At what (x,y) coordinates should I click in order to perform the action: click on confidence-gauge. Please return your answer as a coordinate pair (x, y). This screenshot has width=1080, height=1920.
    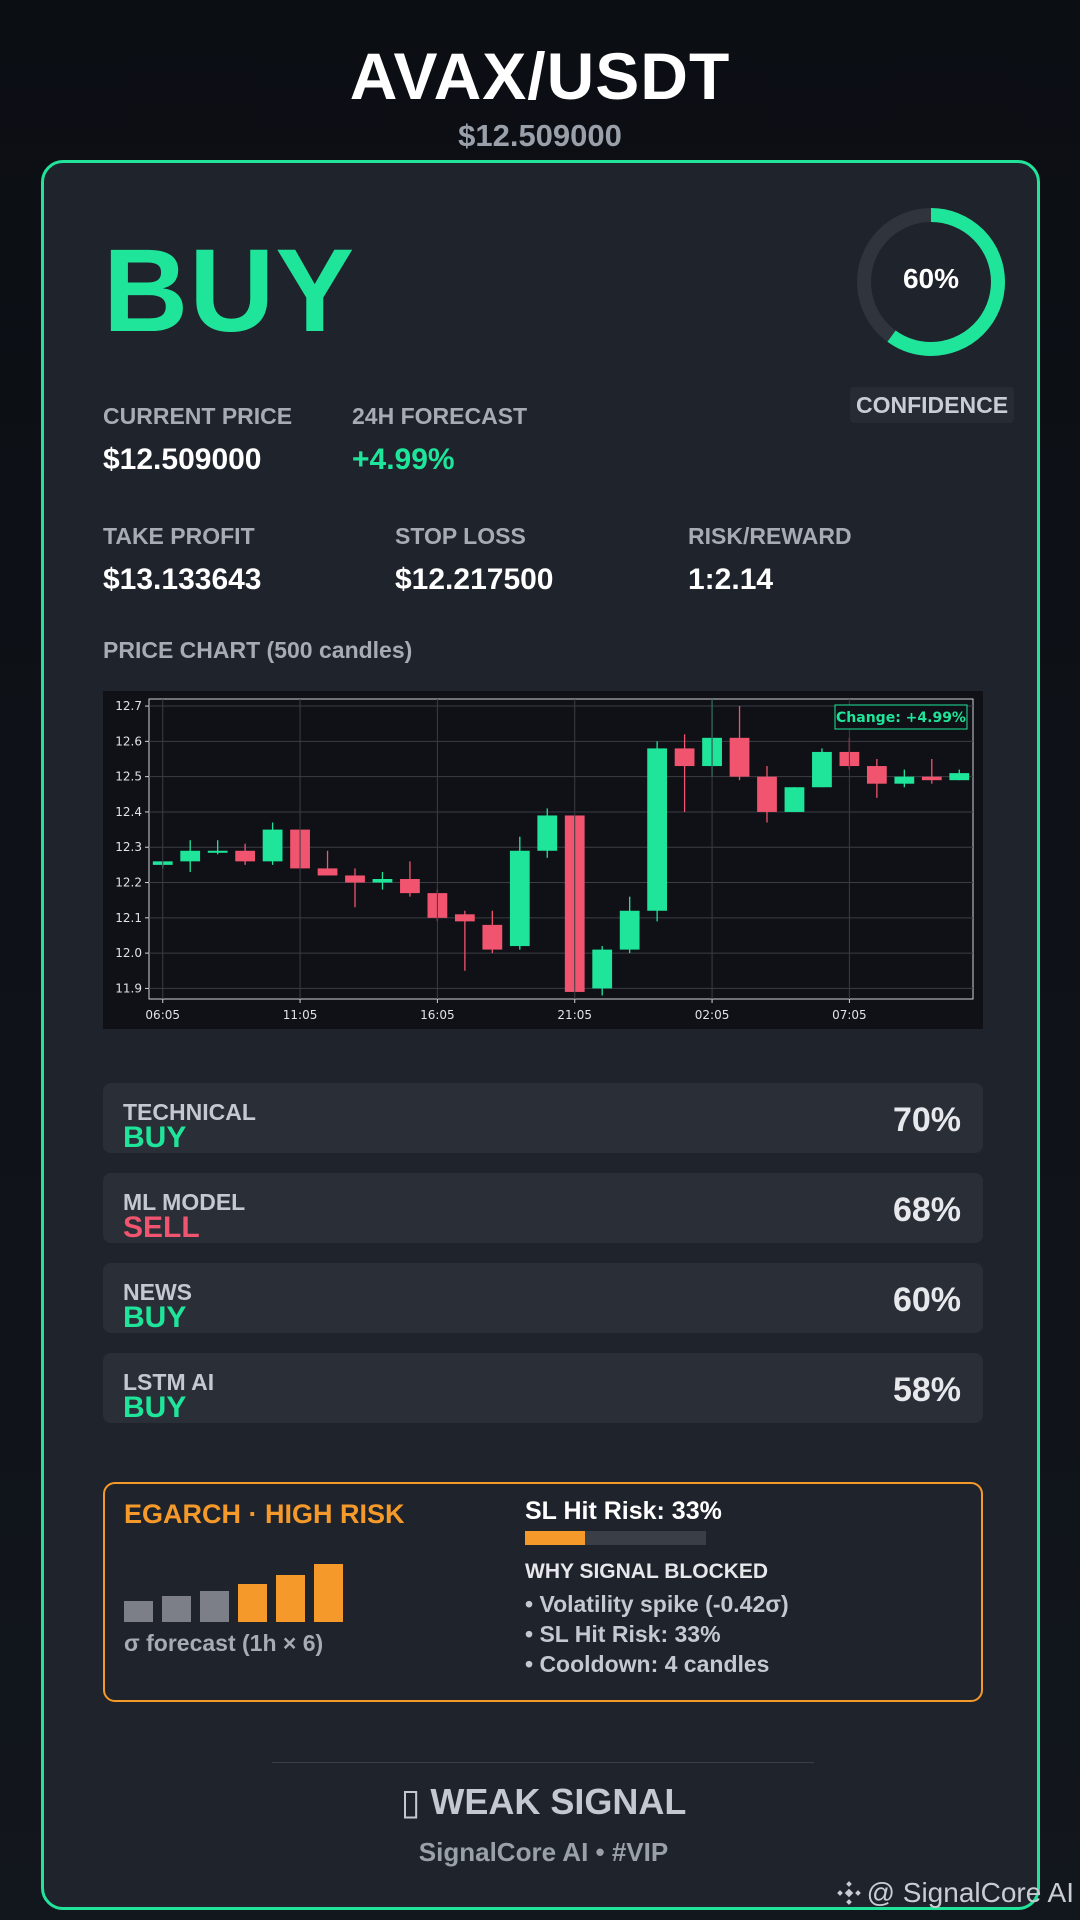
    Looking at the image, I should click on (931, 282).